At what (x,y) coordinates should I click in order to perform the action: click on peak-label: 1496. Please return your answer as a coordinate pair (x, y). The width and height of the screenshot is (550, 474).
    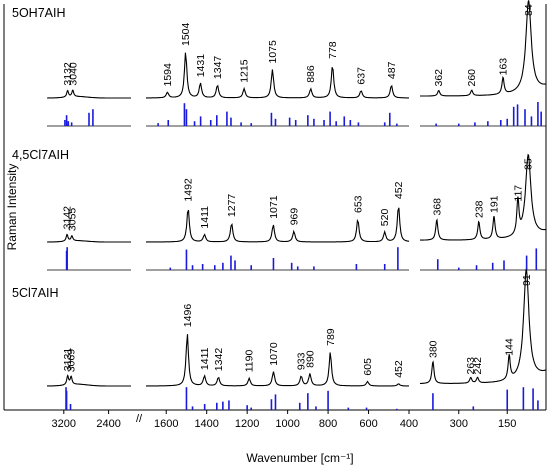
    Looking at the image, I should click on (188, 316).